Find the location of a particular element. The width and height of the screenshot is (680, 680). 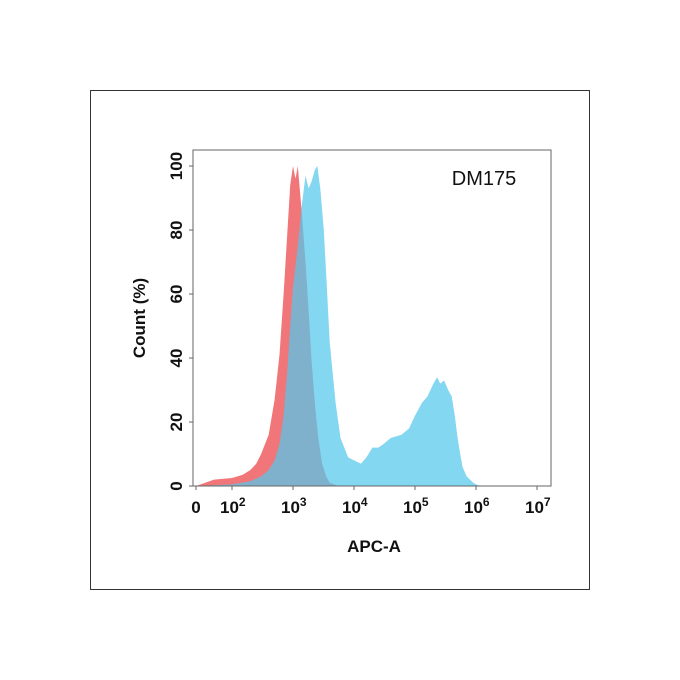

y-tick-label: 60 is located at coordinates (176, 294).